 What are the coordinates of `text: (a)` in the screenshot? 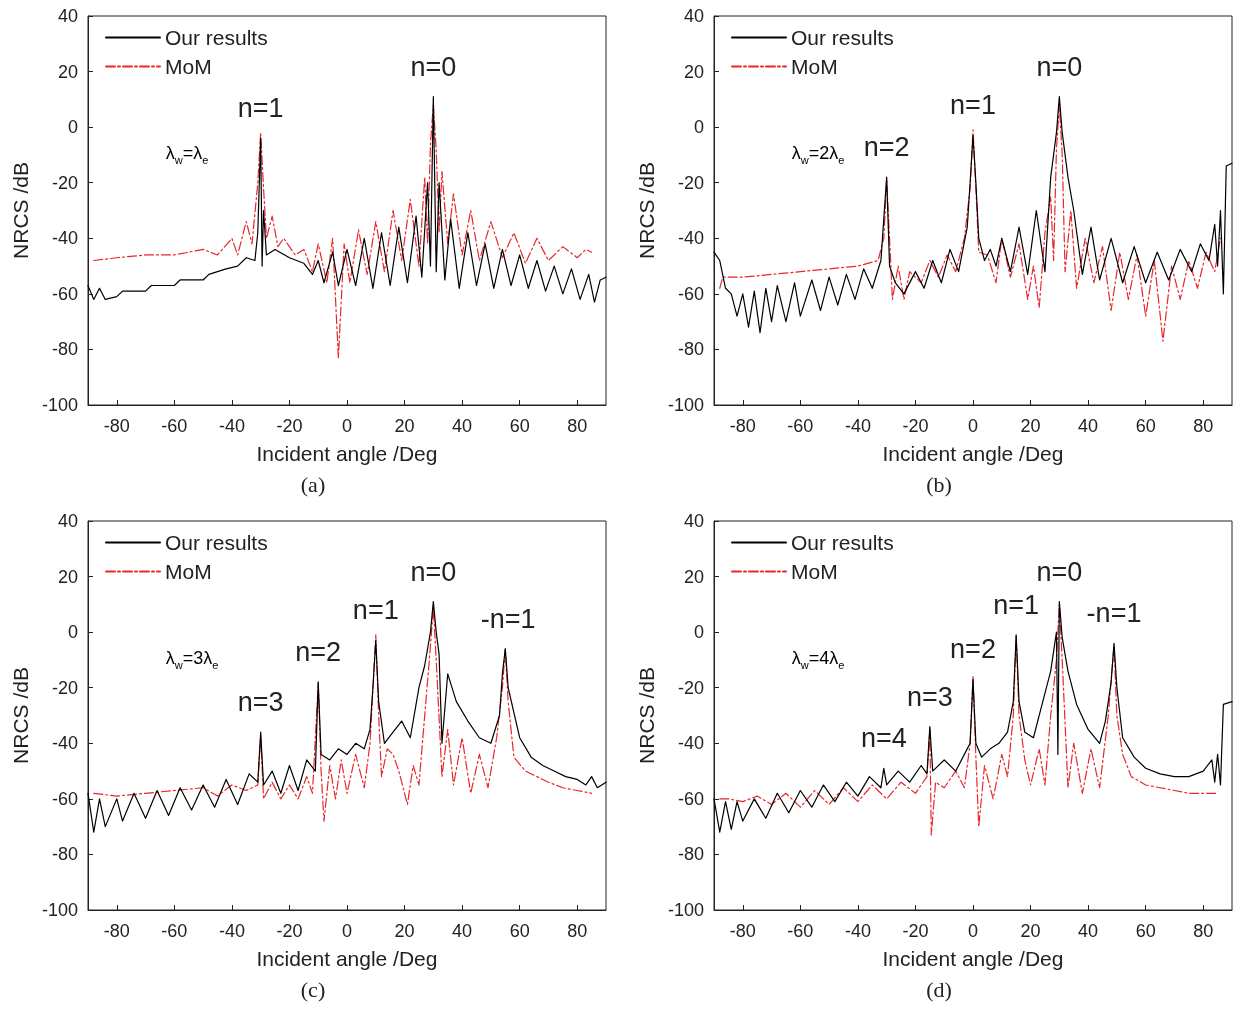 It's located at (313, 484).